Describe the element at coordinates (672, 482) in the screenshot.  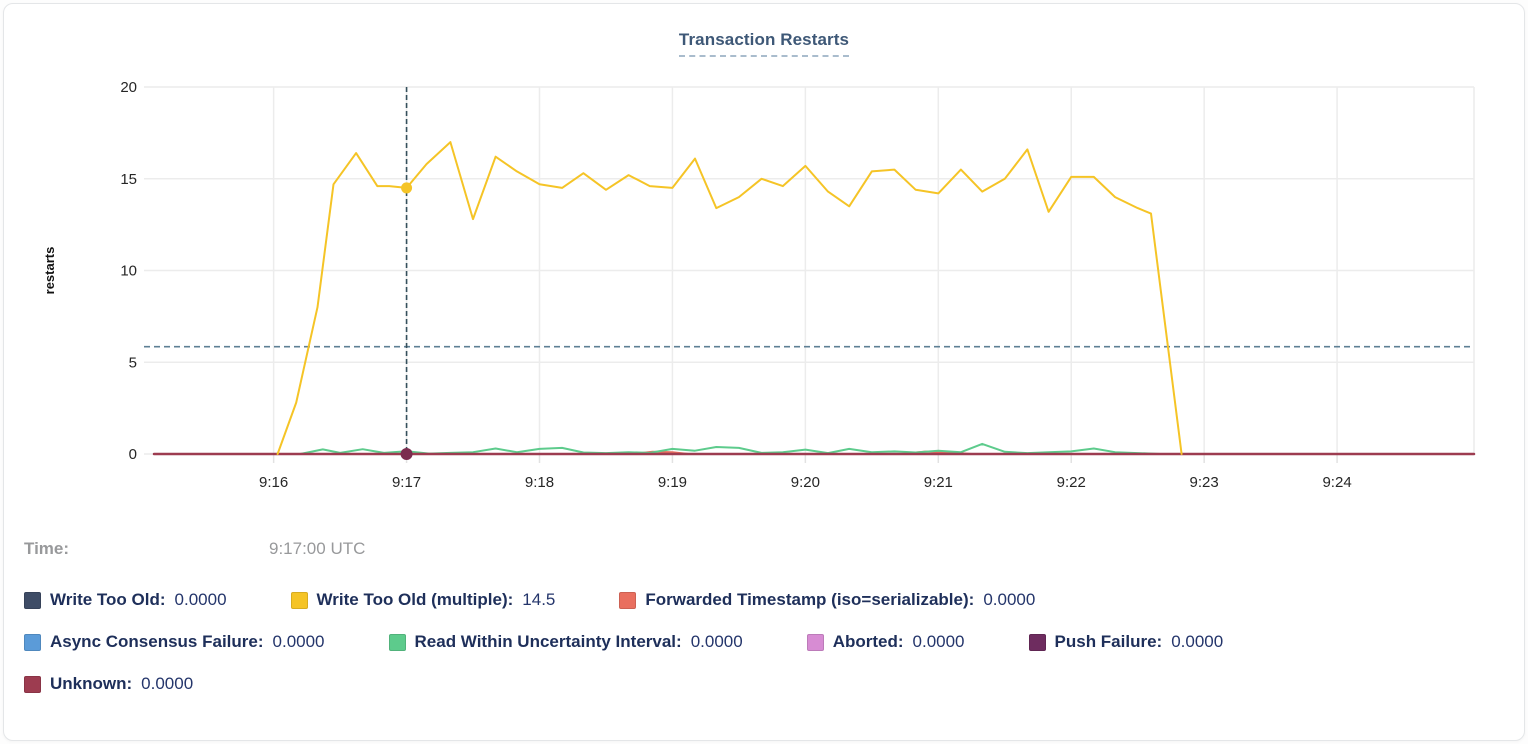
I see `x-tick-label: 9:19` at that location.